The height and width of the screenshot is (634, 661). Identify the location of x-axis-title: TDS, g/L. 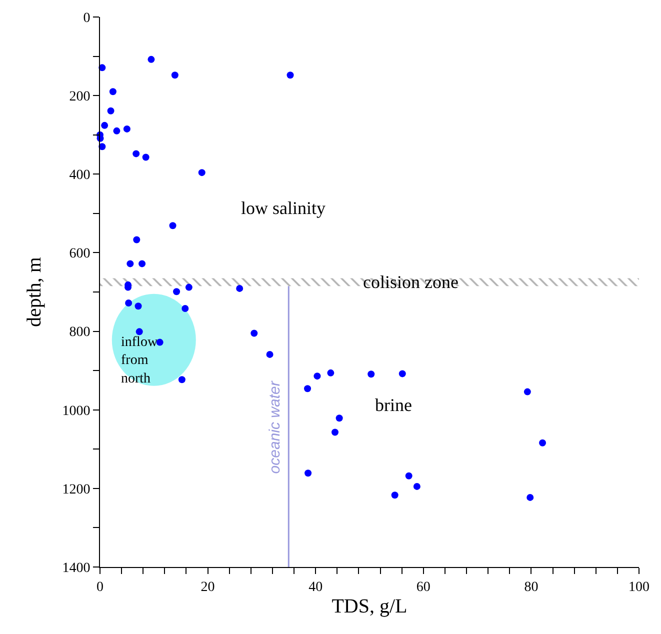
(370, 606).